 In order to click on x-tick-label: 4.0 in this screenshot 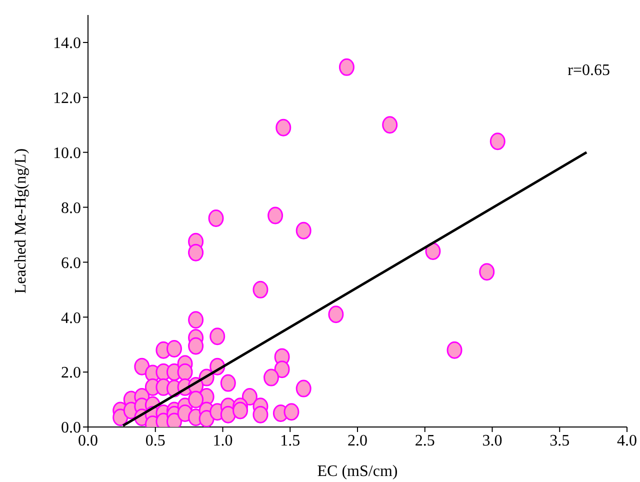, I will do `click(627, 441)`.